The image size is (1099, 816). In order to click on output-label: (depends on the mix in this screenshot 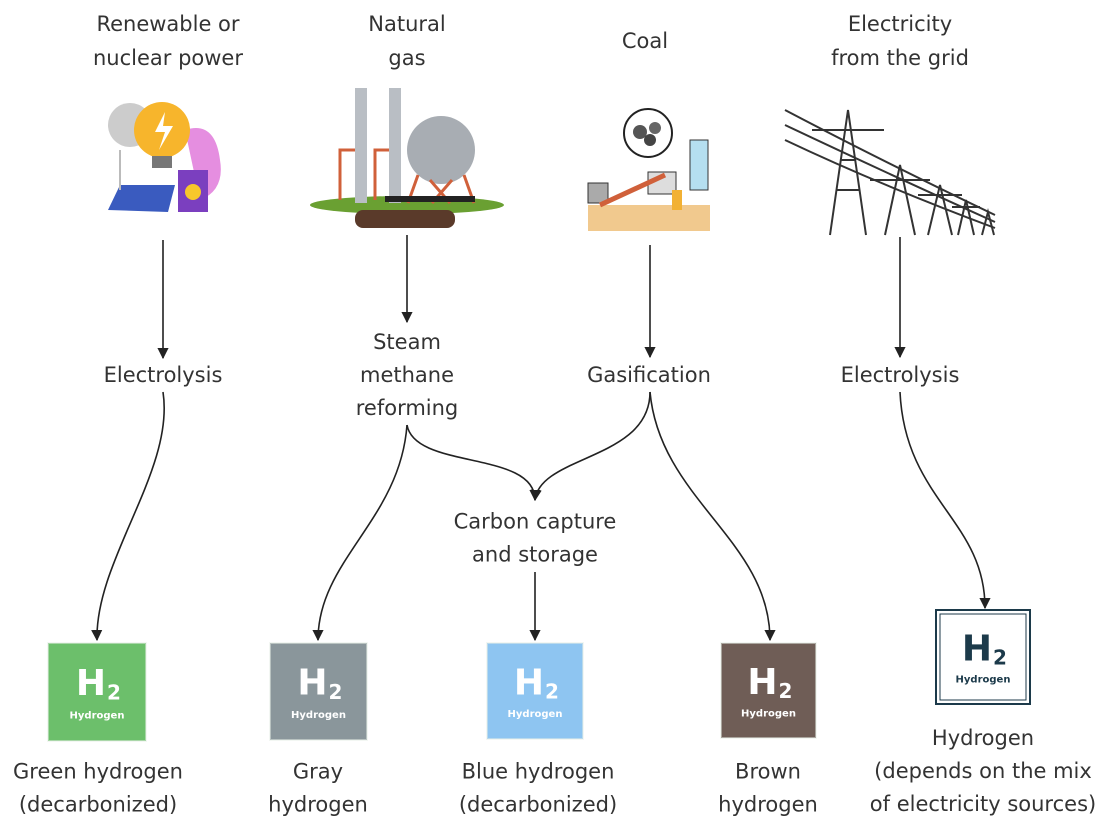, I will do `click(983, 771)`.